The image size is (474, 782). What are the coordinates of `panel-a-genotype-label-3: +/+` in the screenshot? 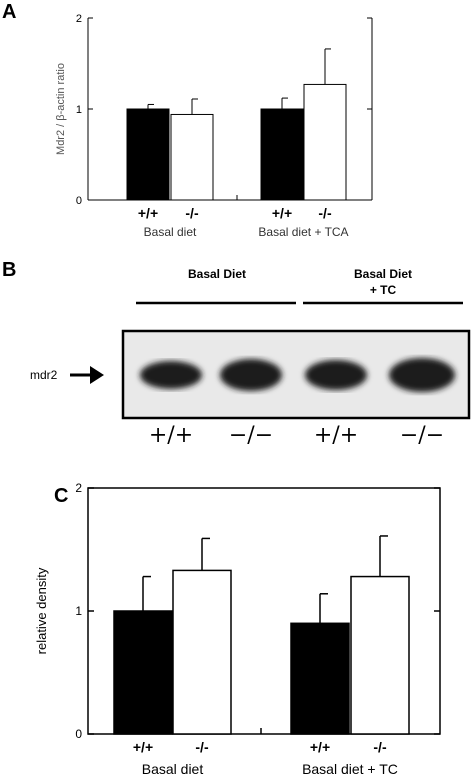 It's located at (282, 213).